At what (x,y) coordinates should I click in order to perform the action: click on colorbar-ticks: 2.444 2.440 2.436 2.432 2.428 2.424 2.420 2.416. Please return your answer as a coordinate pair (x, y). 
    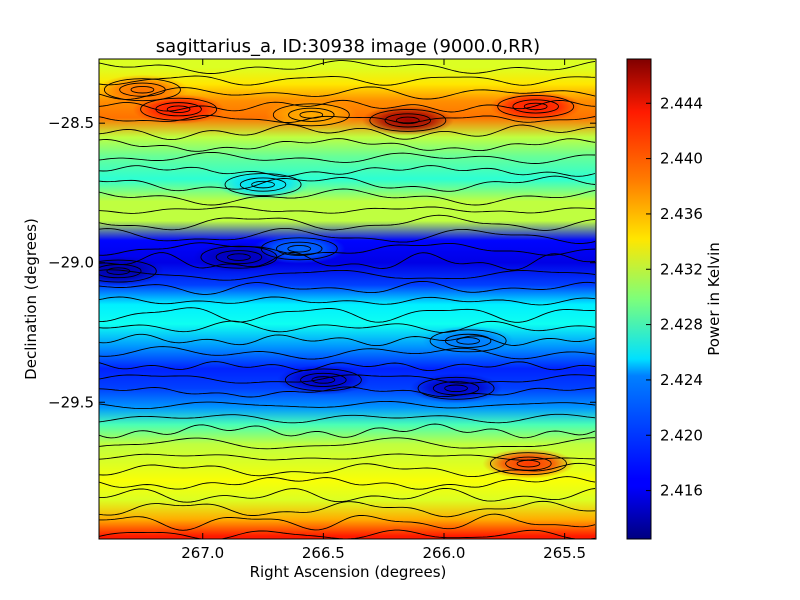
    Looking at the image, I should click on (674, 297).